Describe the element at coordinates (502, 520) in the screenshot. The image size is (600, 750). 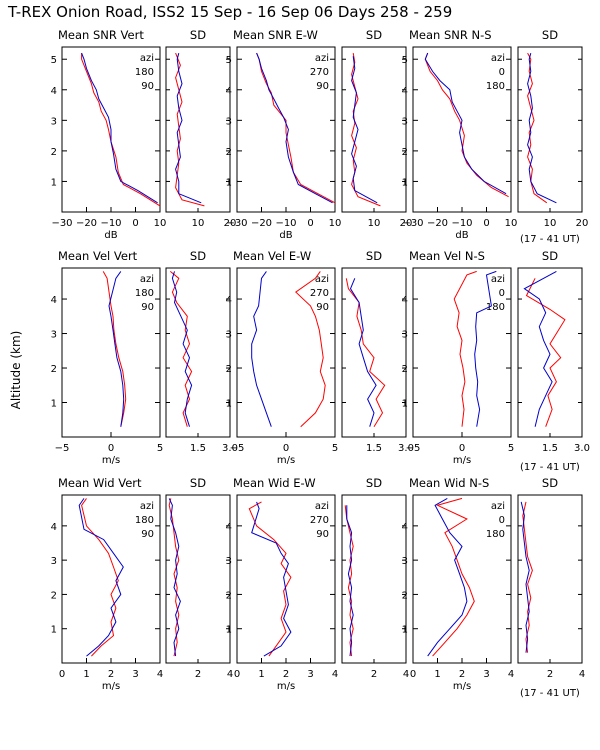
I see `legend-red-label: 0` at that location.